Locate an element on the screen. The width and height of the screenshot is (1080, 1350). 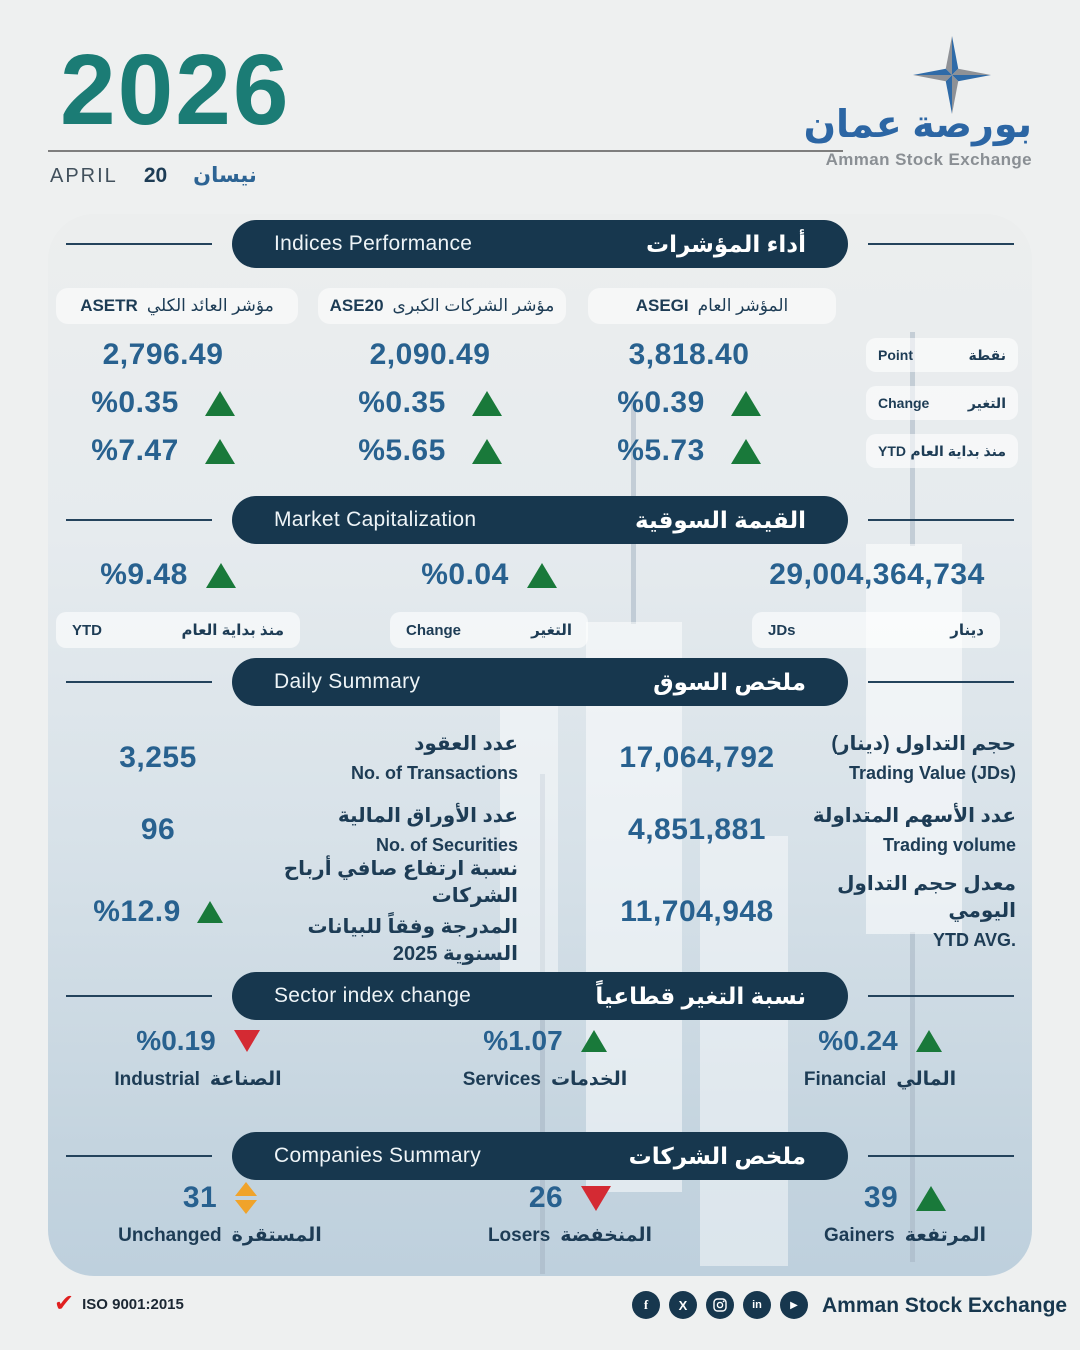
indices-title-pill: Indices Performance أداء المؤشرات is located at coordinates (540, 244).